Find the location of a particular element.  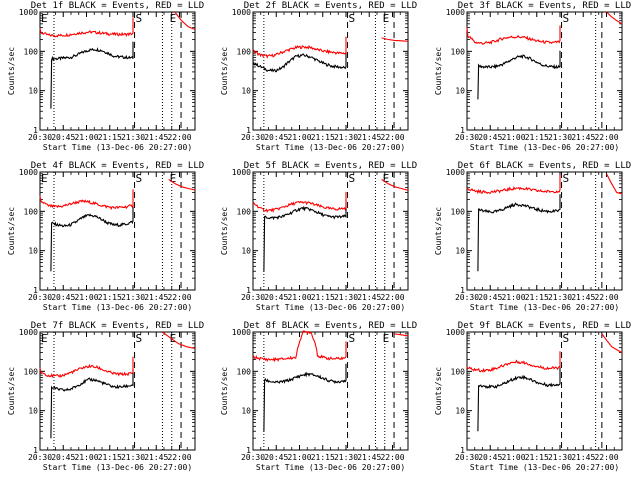

panel-title: Det 8f BLACK = Events, RED = LLD is located at coordinates (330, 326).